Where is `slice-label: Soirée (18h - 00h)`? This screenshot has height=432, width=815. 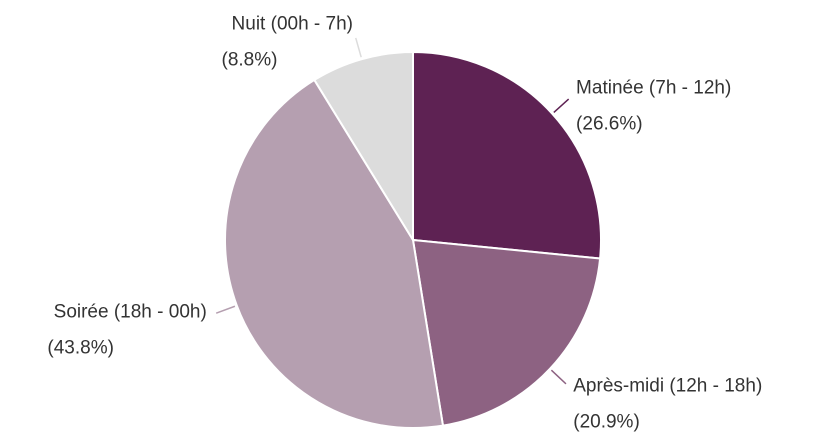 slice-label: Soirée (18h - 00h) is located at coordinates (130, 312).